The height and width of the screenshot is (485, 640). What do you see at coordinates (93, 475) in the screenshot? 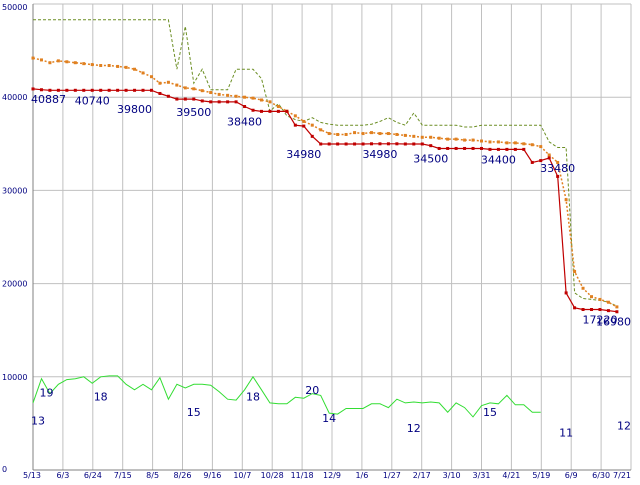
I see `x-tick-label: 6/24` at bounding box center [93, 475].